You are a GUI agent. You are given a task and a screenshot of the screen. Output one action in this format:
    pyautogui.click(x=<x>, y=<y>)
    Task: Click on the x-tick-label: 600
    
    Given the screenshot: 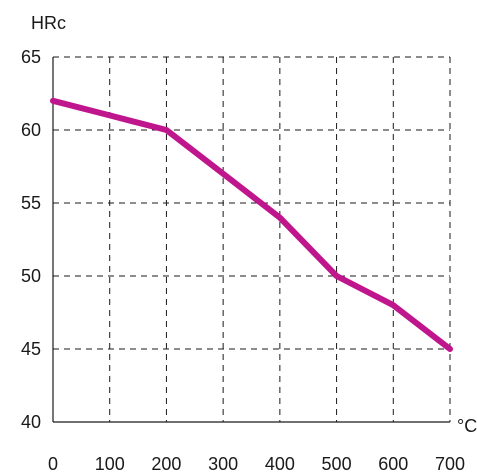 What is the action you would take?
    pyautogui.click(x=393, y=464)
    